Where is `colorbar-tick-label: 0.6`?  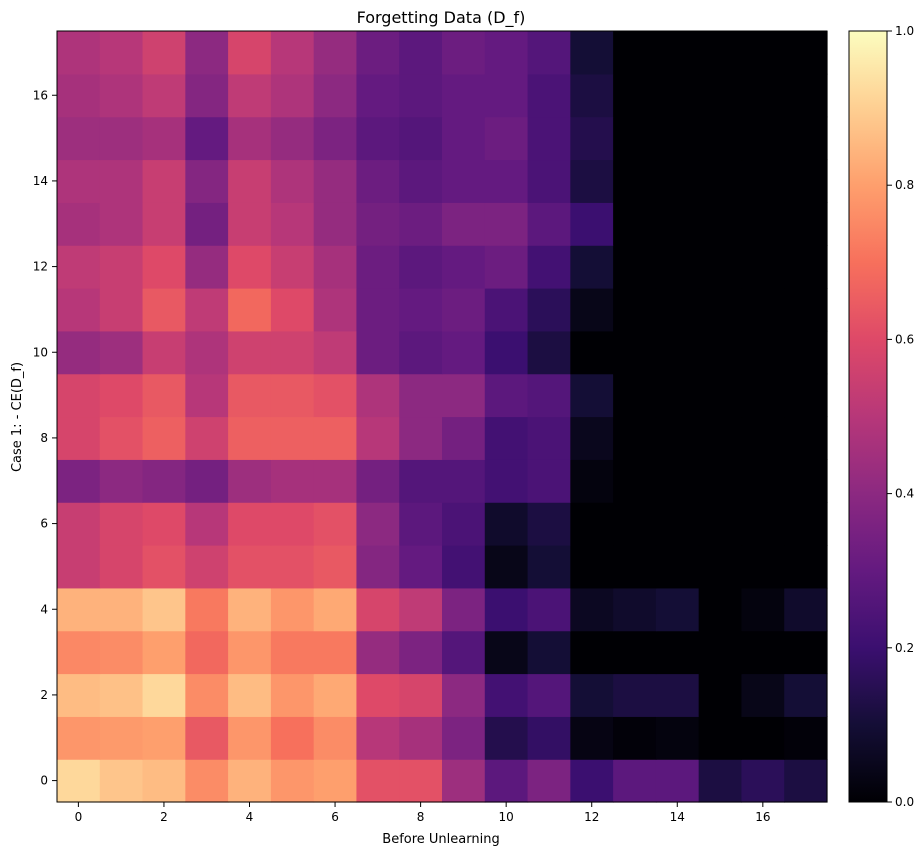 colorbar-tick-label: 0.6 is located at coordinates (904, 339).